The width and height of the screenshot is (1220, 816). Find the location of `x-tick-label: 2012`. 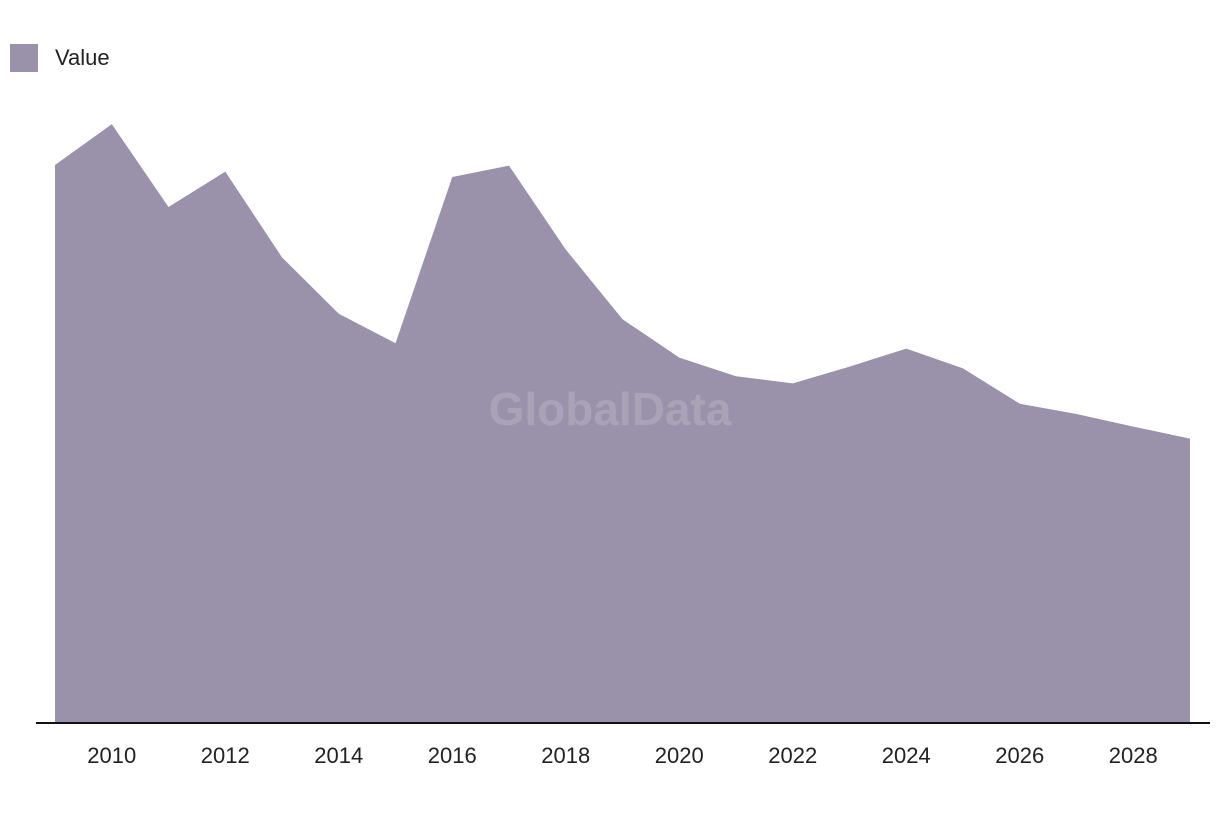

x-tick-label: 2012 is located at coordinates (225, 755).